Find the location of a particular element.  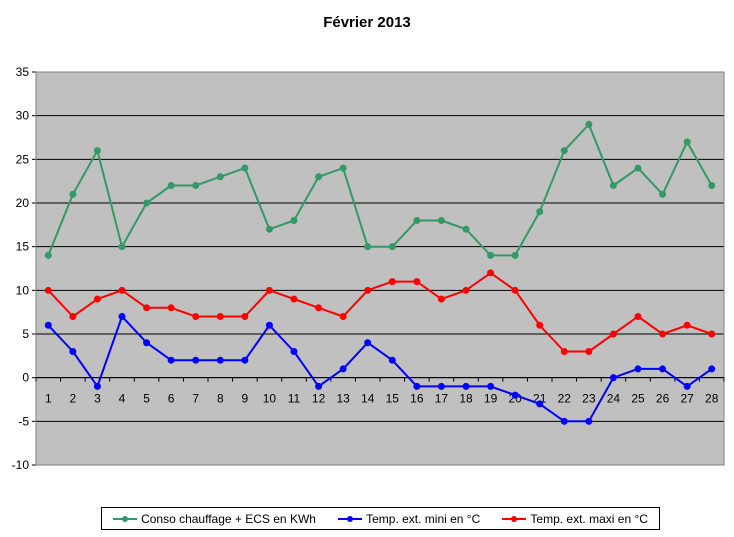

x-tick-label: 18 is located at coordinates (466, 399).